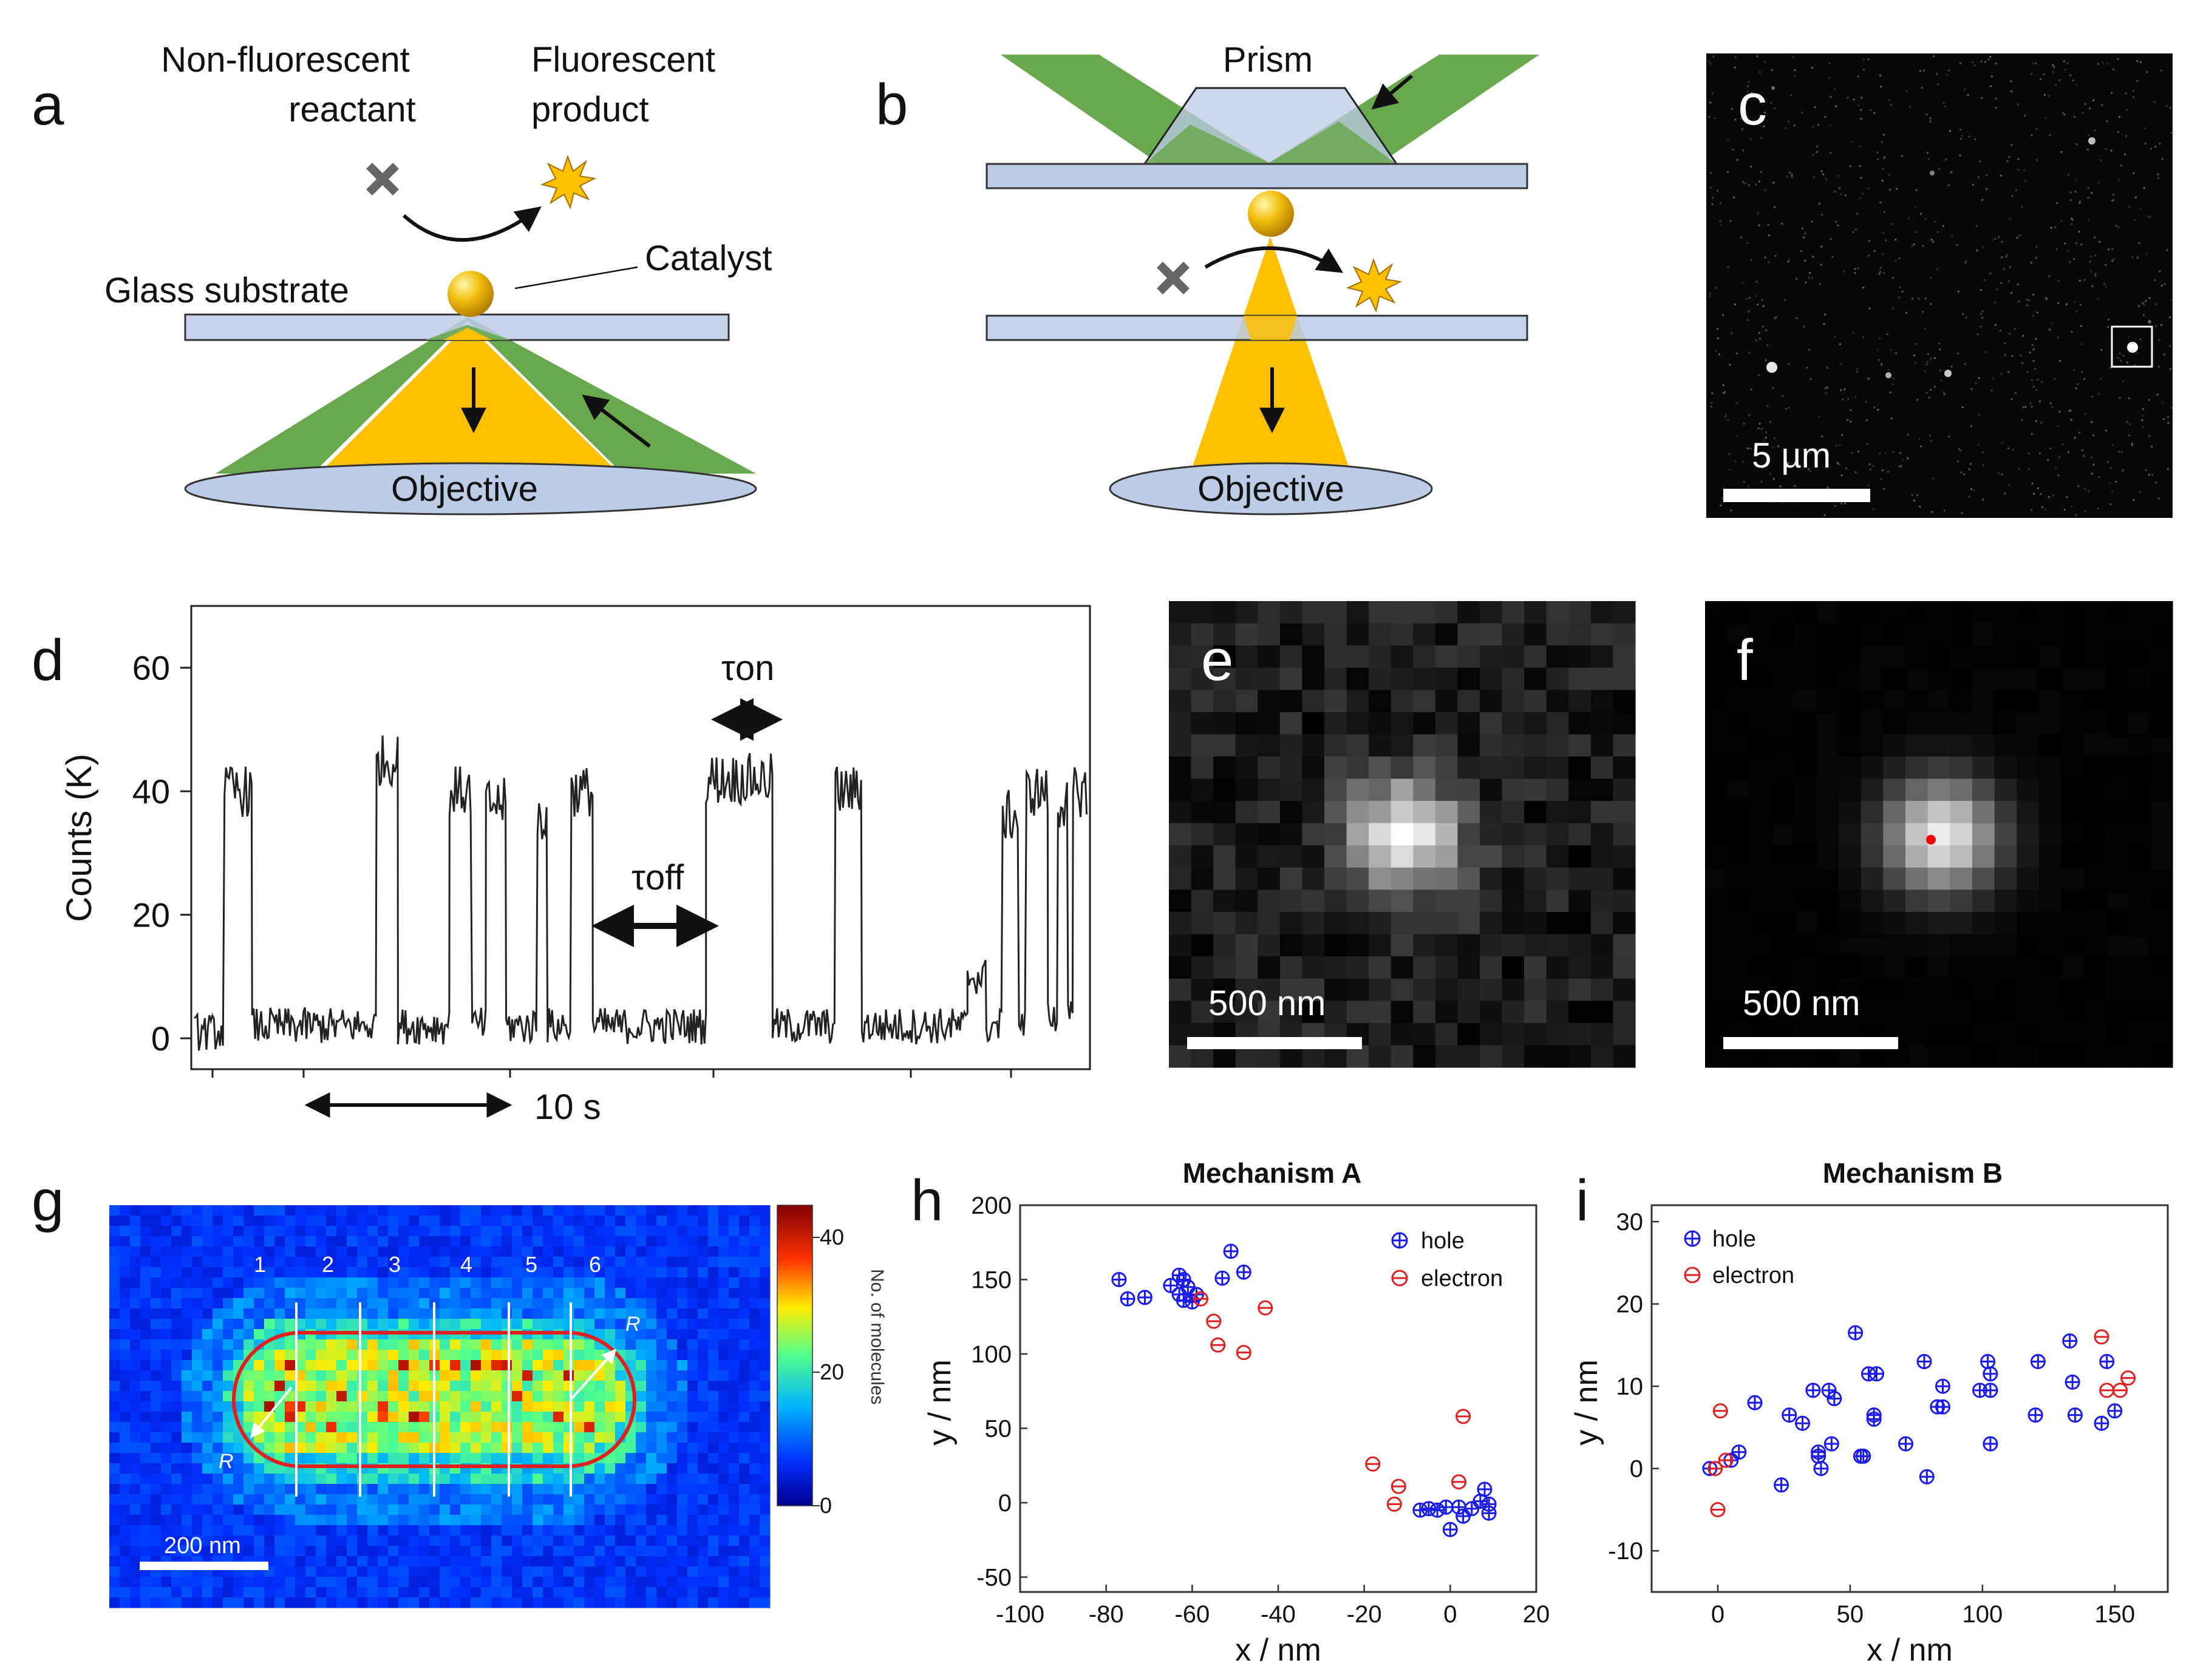  What do you see at coordinates (48, 660) in the screenshot?
I see `panel-letter-d: d` at bounding box center [48, 660].